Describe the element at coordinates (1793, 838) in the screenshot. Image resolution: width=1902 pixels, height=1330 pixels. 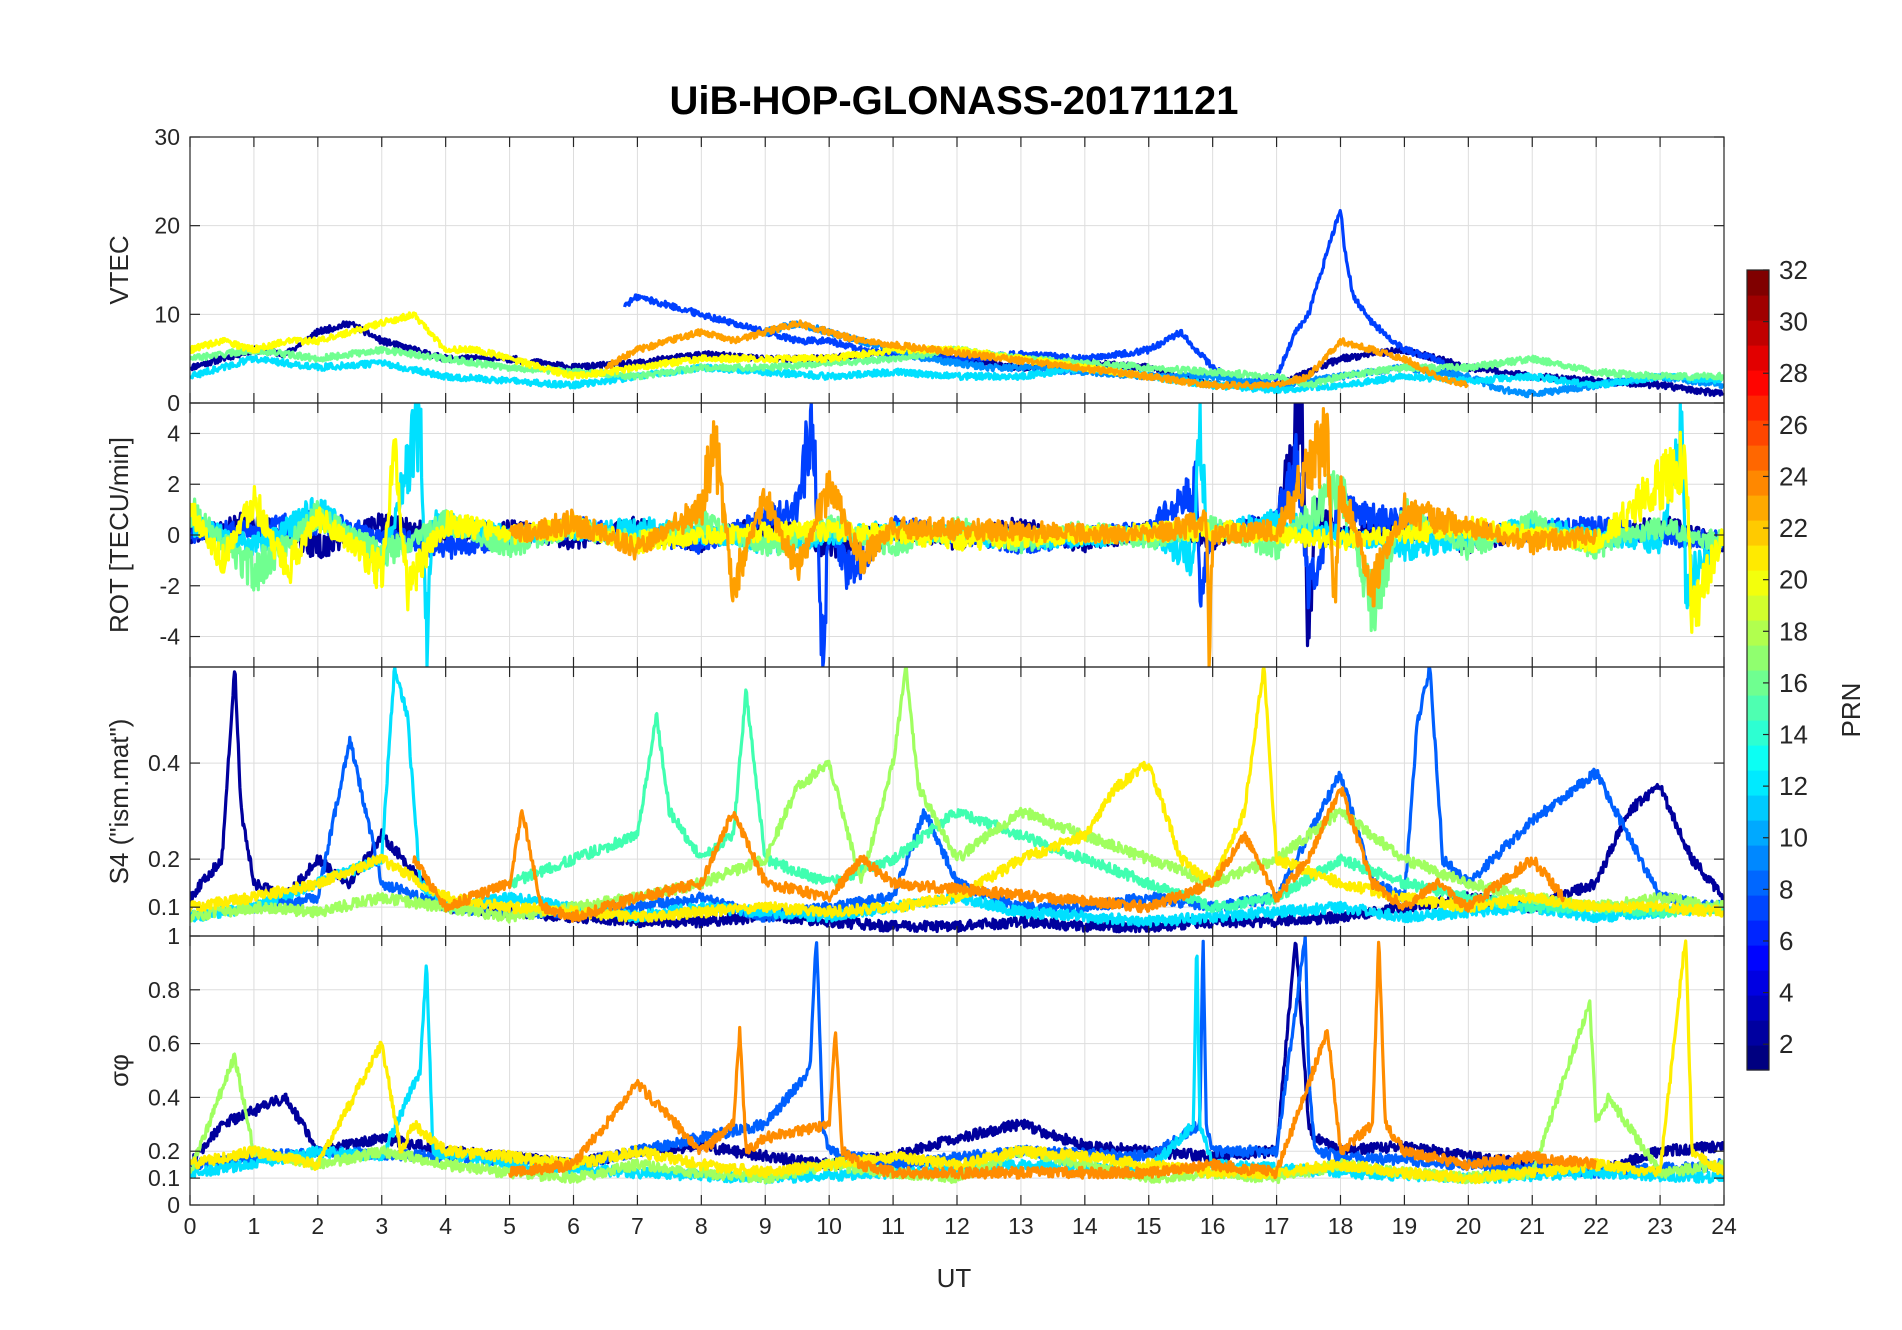
I see `colorbar-tick-label: 10` at that location.